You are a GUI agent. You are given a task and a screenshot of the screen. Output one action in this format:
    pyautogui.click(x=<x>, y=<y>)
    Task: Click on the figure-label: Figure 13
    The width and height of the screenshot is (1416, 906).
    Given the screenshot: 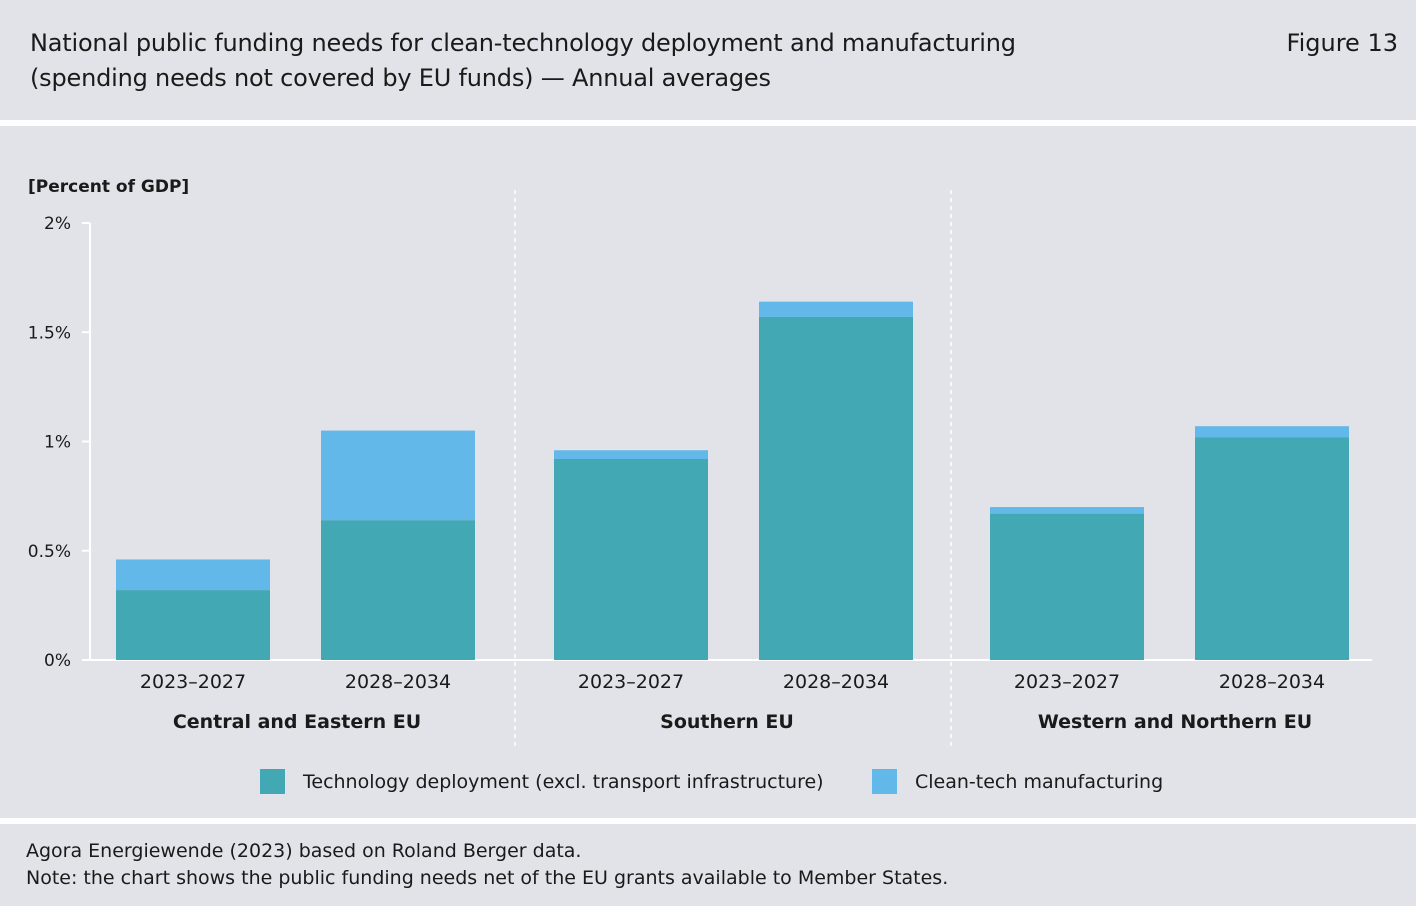 What is the action you would take?
    pyautogui.click(x=1342, y=43)
    